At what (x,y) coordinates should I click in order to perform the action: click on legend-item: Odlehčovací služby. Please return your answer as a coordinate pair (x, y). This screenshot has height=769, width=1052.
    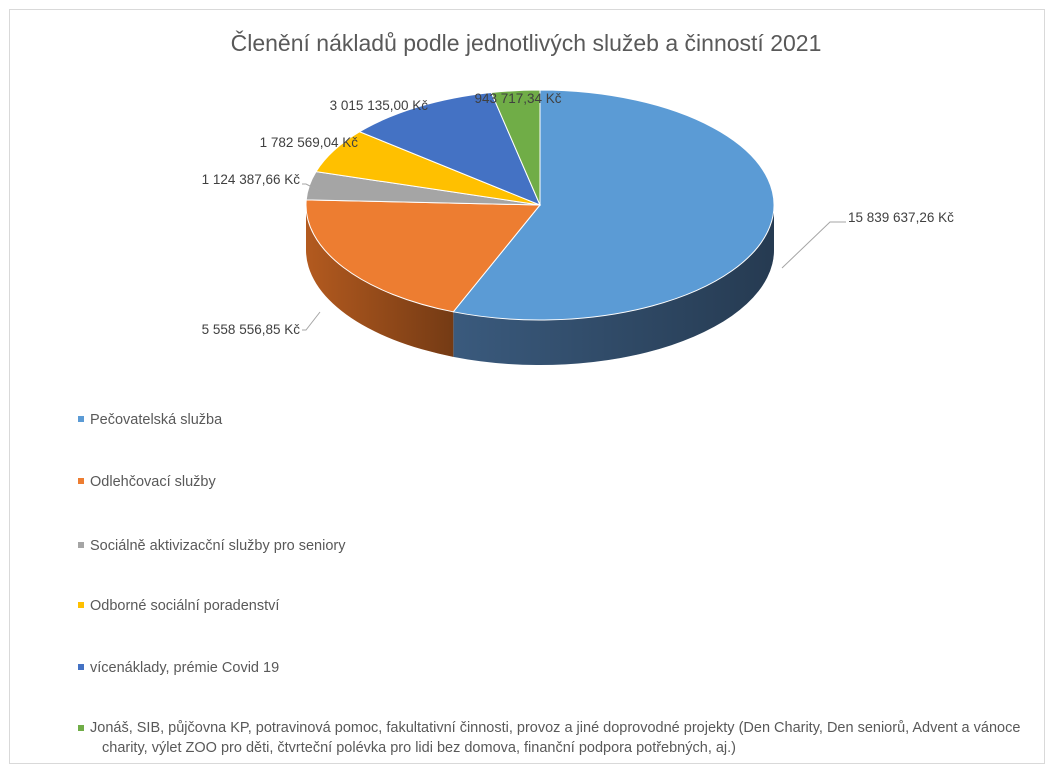
    Looking at the image, I should click on (147, 482).